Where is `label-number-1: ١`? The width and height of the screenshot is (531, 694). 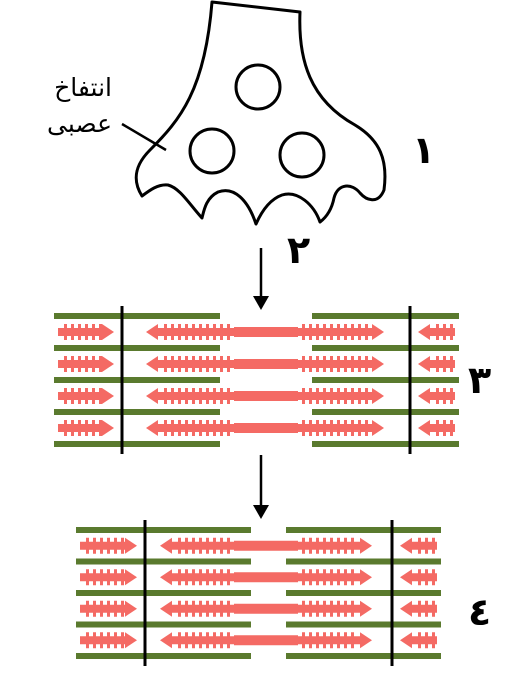
label-number-1: ١ is located at coordinates (424, 150).